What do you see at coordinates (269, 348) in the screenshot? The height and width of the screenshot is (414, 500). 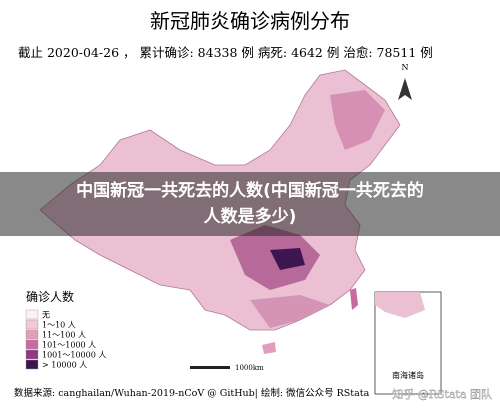 I see `hainan` at bounding box center [269, 348].